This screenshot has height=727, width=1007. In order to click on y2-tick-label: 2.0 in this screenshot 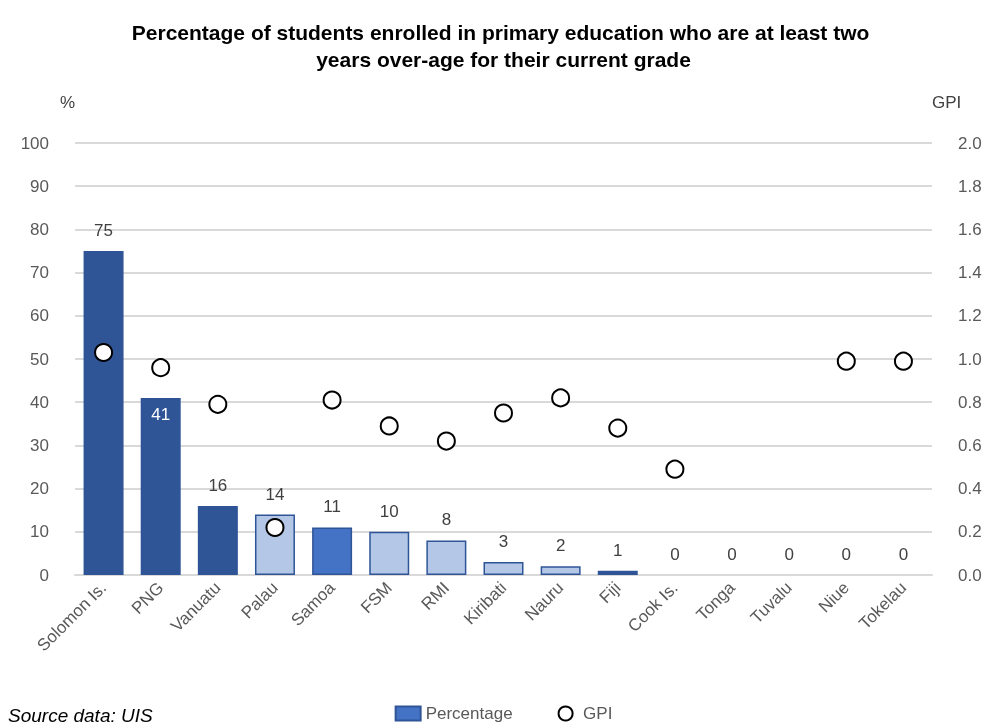, I will do `click(970, 143)`.